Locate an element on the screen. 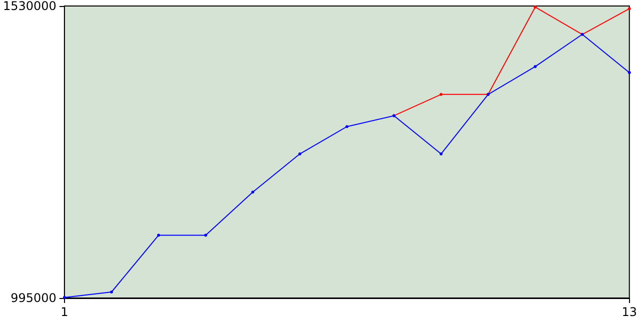  line-series is located at coordinates (511, 62).